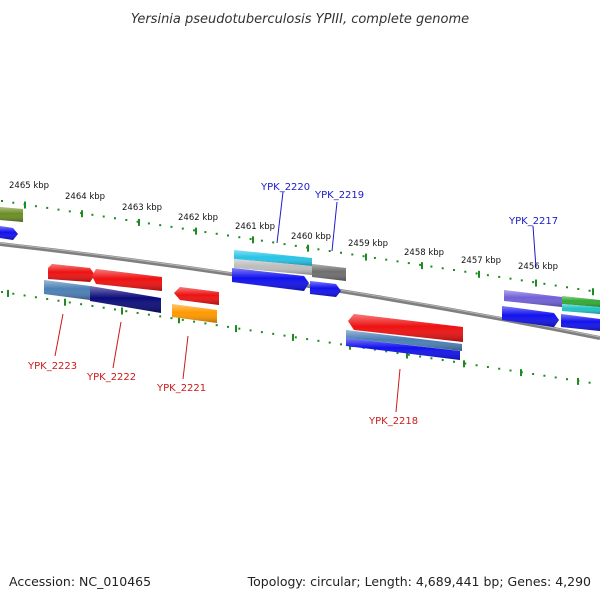  What do you see at coordinates (181, 388) in the screenshot?
I see `gene-label: YPK_2221` at bounding box center [181, 388].